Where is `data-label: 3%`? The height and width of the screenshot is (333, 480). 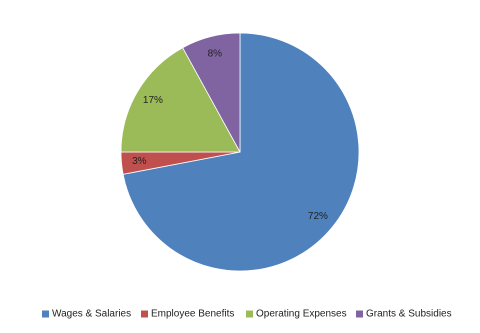 data-label: 3% is located at coordinates (139, 161).